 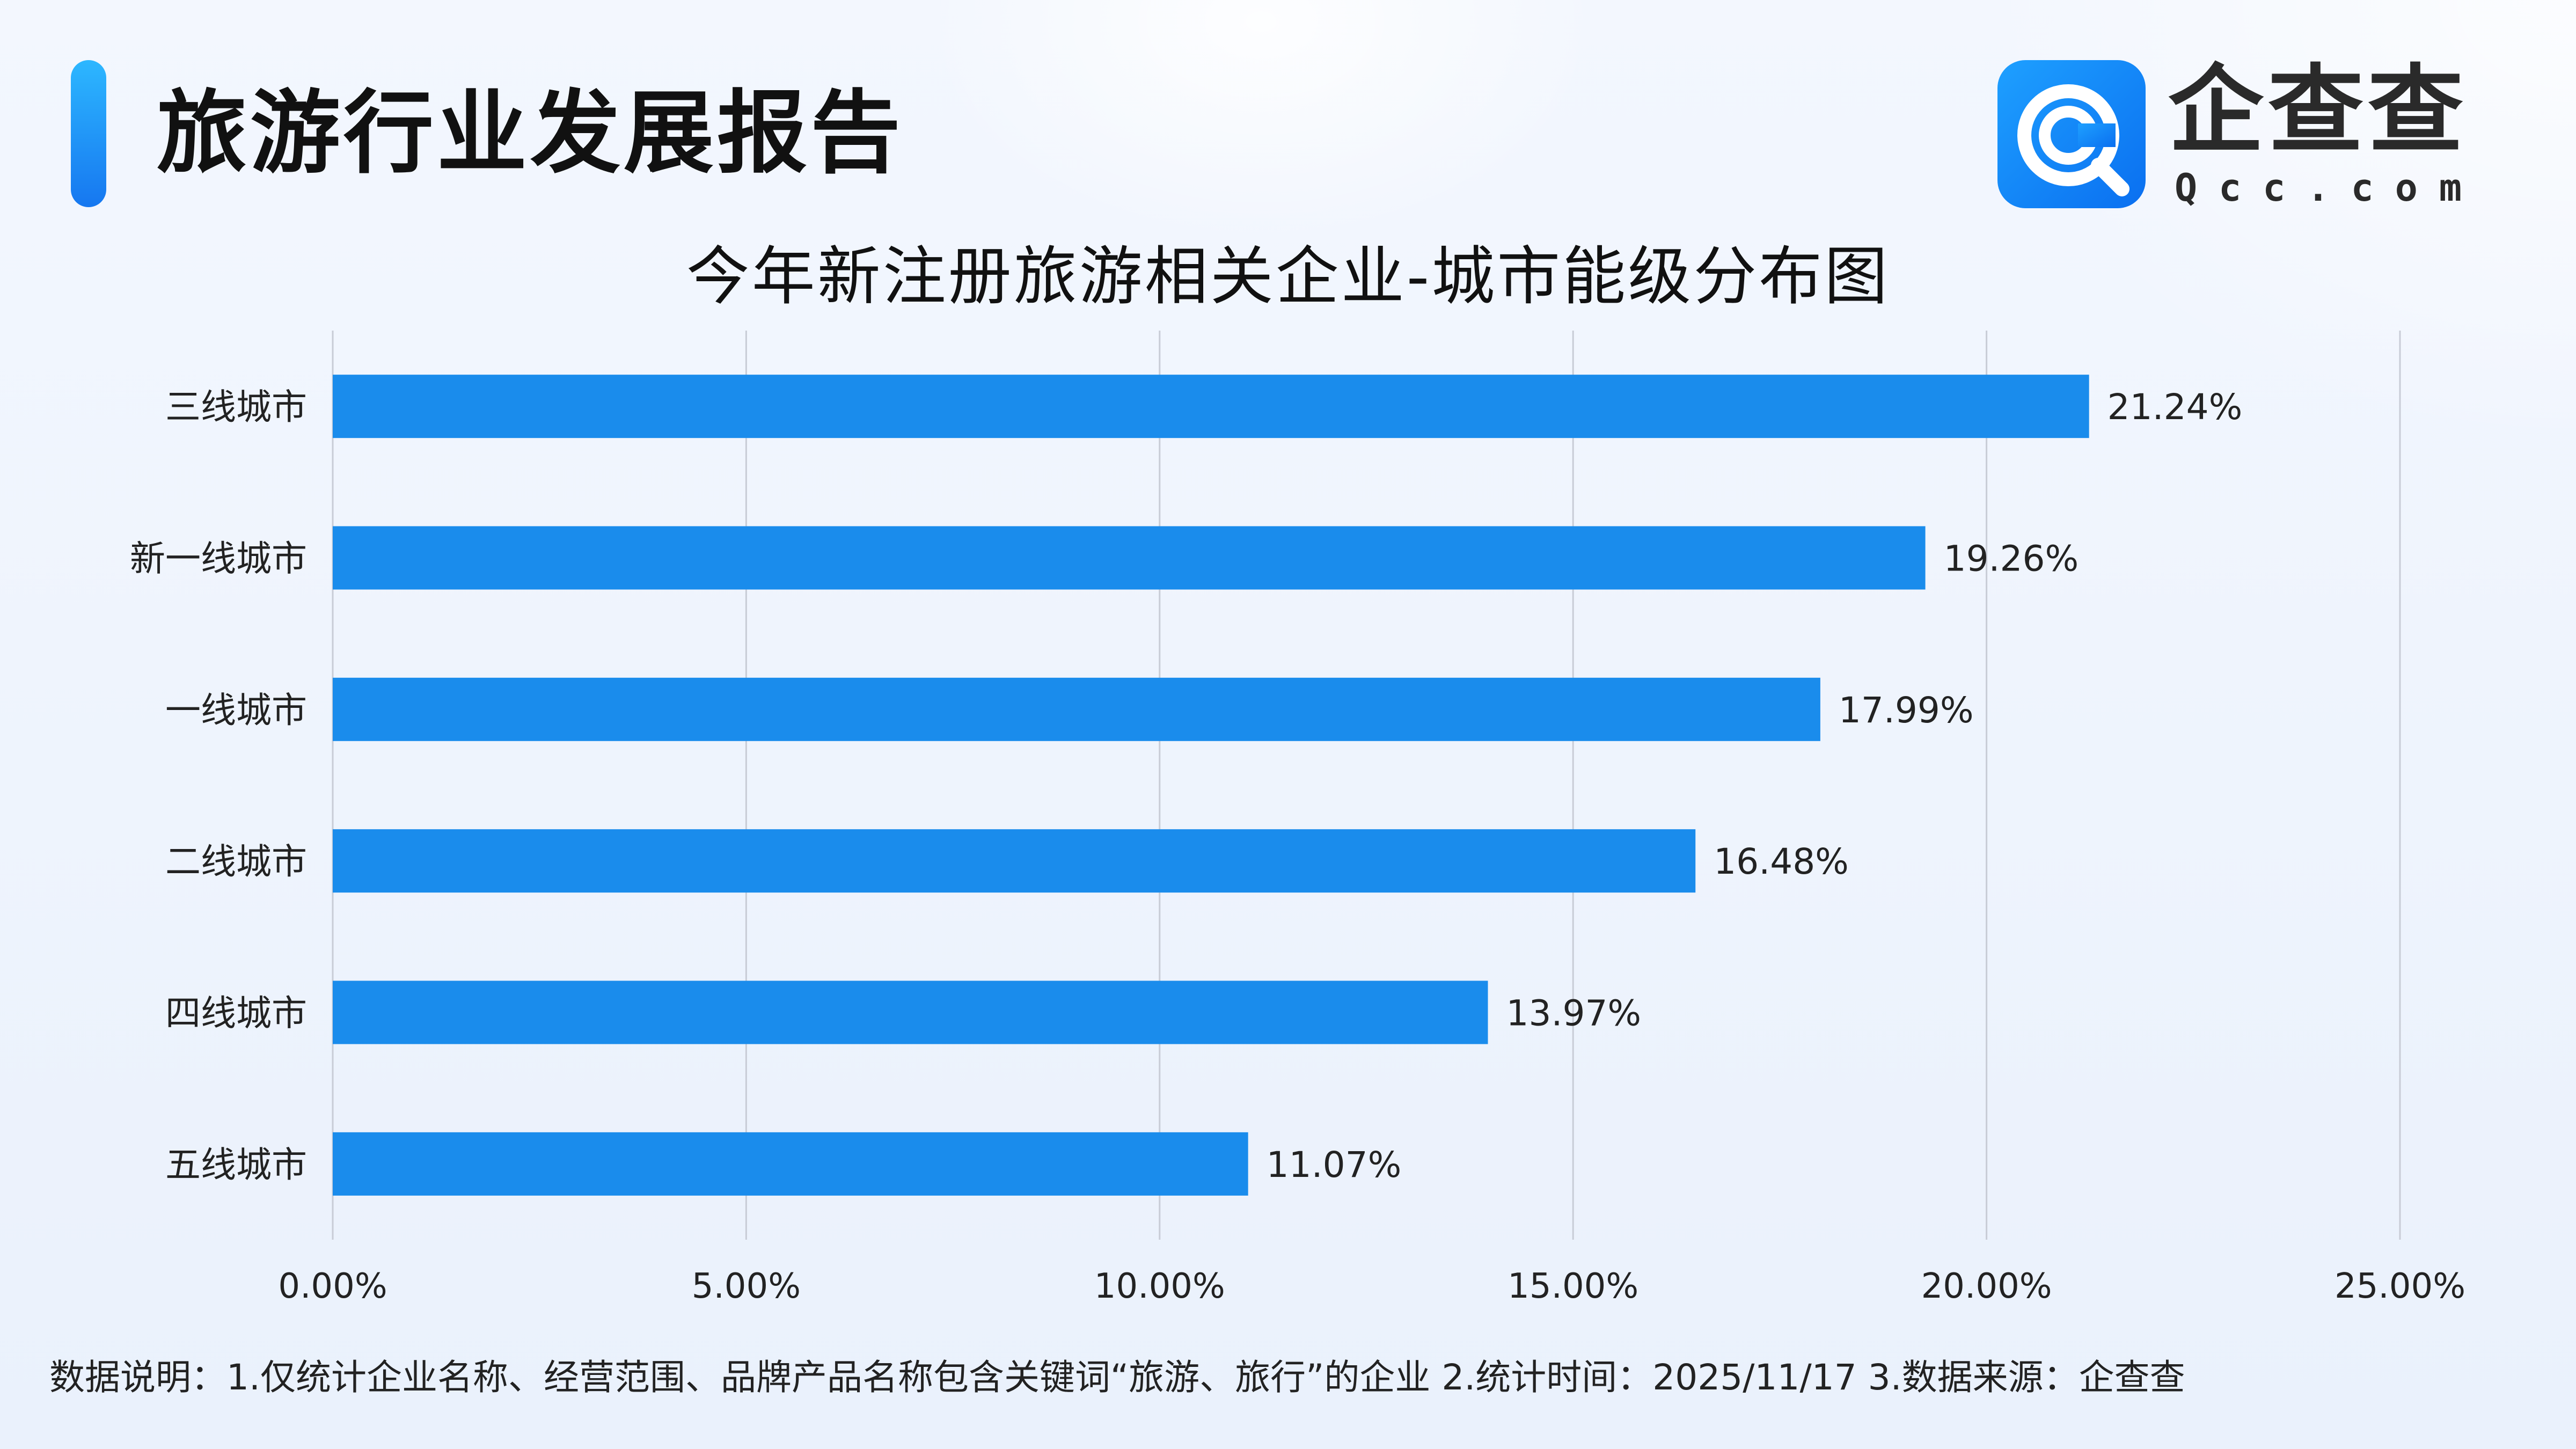 I want to click on logo-wordmark-cn: 企查查, so click(x=2318, y=110).